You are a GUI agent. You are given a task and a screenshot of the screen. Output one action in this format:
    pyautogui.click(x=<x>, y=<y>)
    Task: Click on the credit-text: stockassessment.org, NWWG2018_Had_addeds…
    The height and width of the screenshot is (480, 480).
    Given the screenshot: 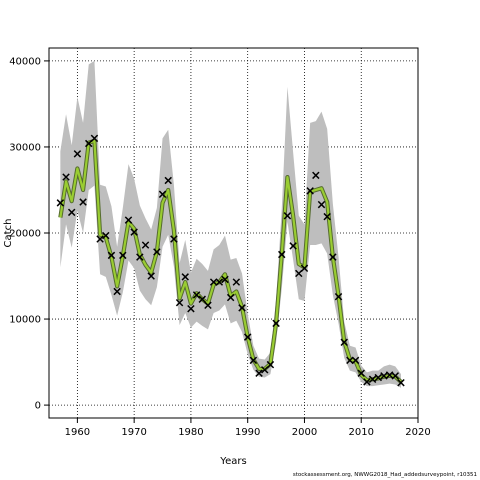 What is the action you would take?
    pyautogui.click(x=384, y=475)
    